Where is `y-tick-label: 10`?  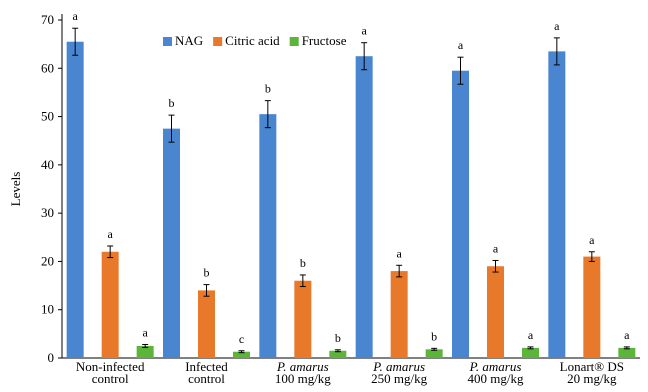
y-tick-label: 10 is located at coordinates (47, 309).